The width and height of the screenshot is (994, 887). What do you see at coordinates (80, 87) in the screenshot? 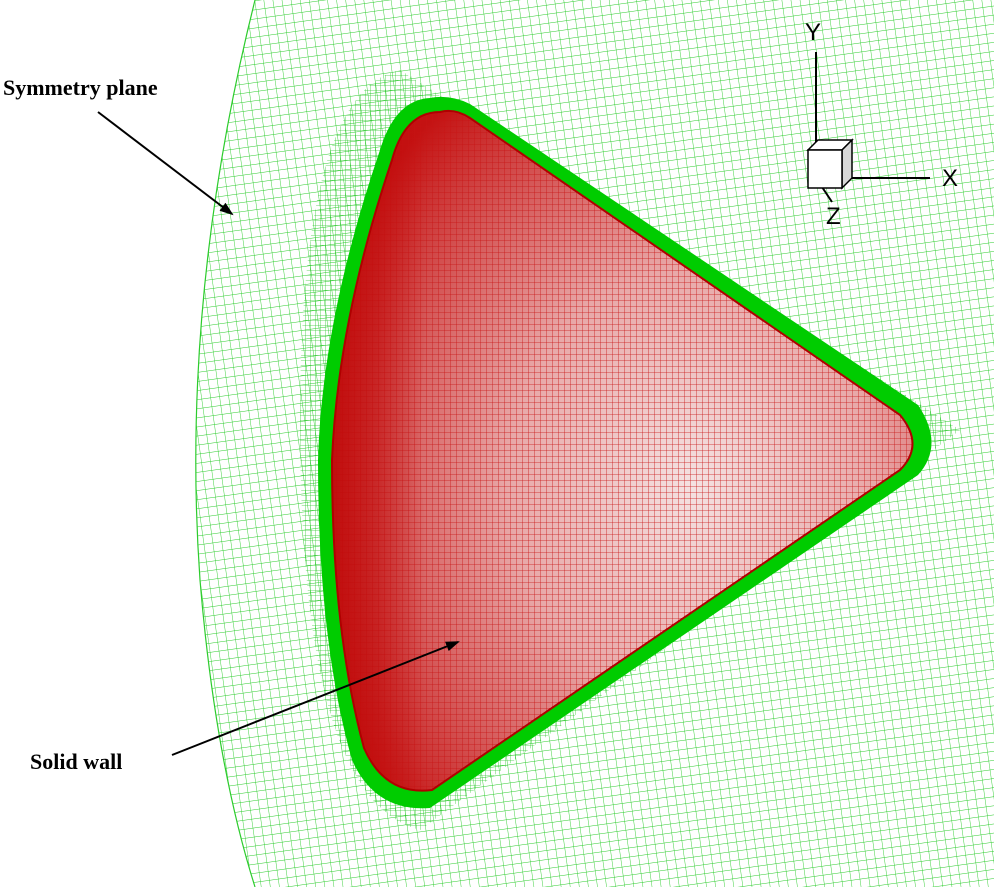
I see `symmetry-plane-label: Symmetry plane` at bounding box center [80, 87].